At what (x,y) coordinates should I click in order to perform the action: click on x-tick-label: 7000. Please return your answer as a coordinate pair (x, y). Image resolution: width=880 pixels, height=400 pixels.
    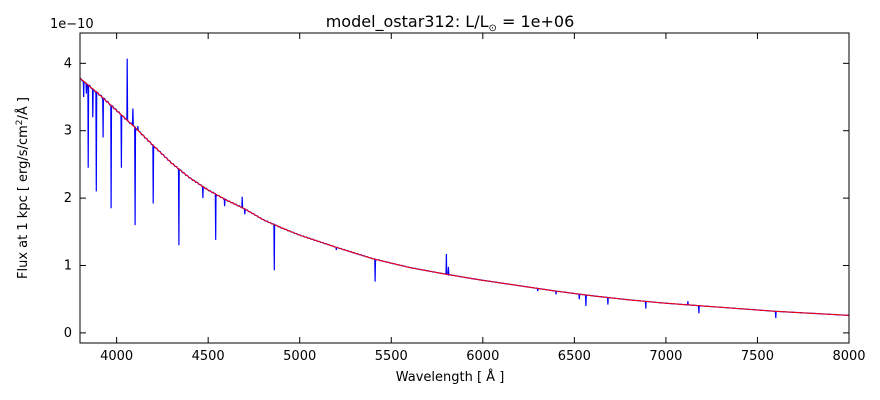
    Looking at the image, I should click on (665, 356).